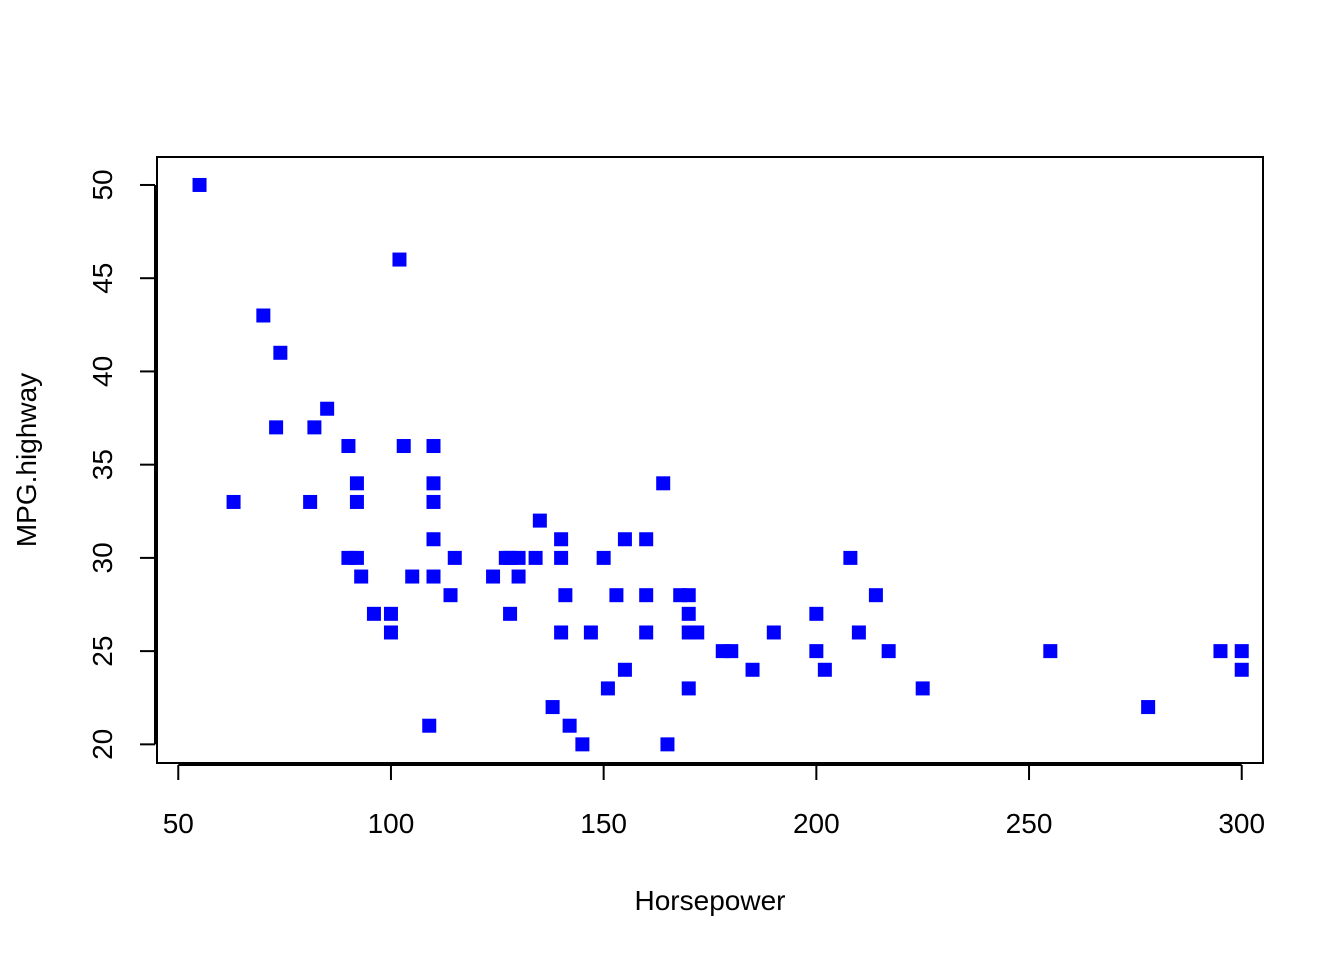 This screenshot has height=960, width=1344. I want to click on y-tick-label: 40, so click(102, 371).